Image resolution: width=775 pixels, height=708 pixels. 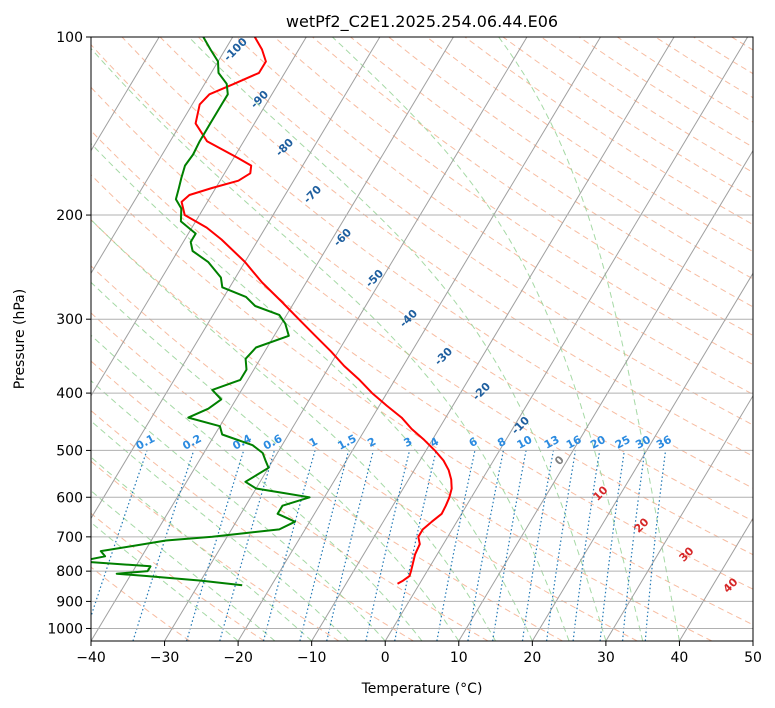 I want to click on y-tick-label: 1000, so click(x=65, y=629).